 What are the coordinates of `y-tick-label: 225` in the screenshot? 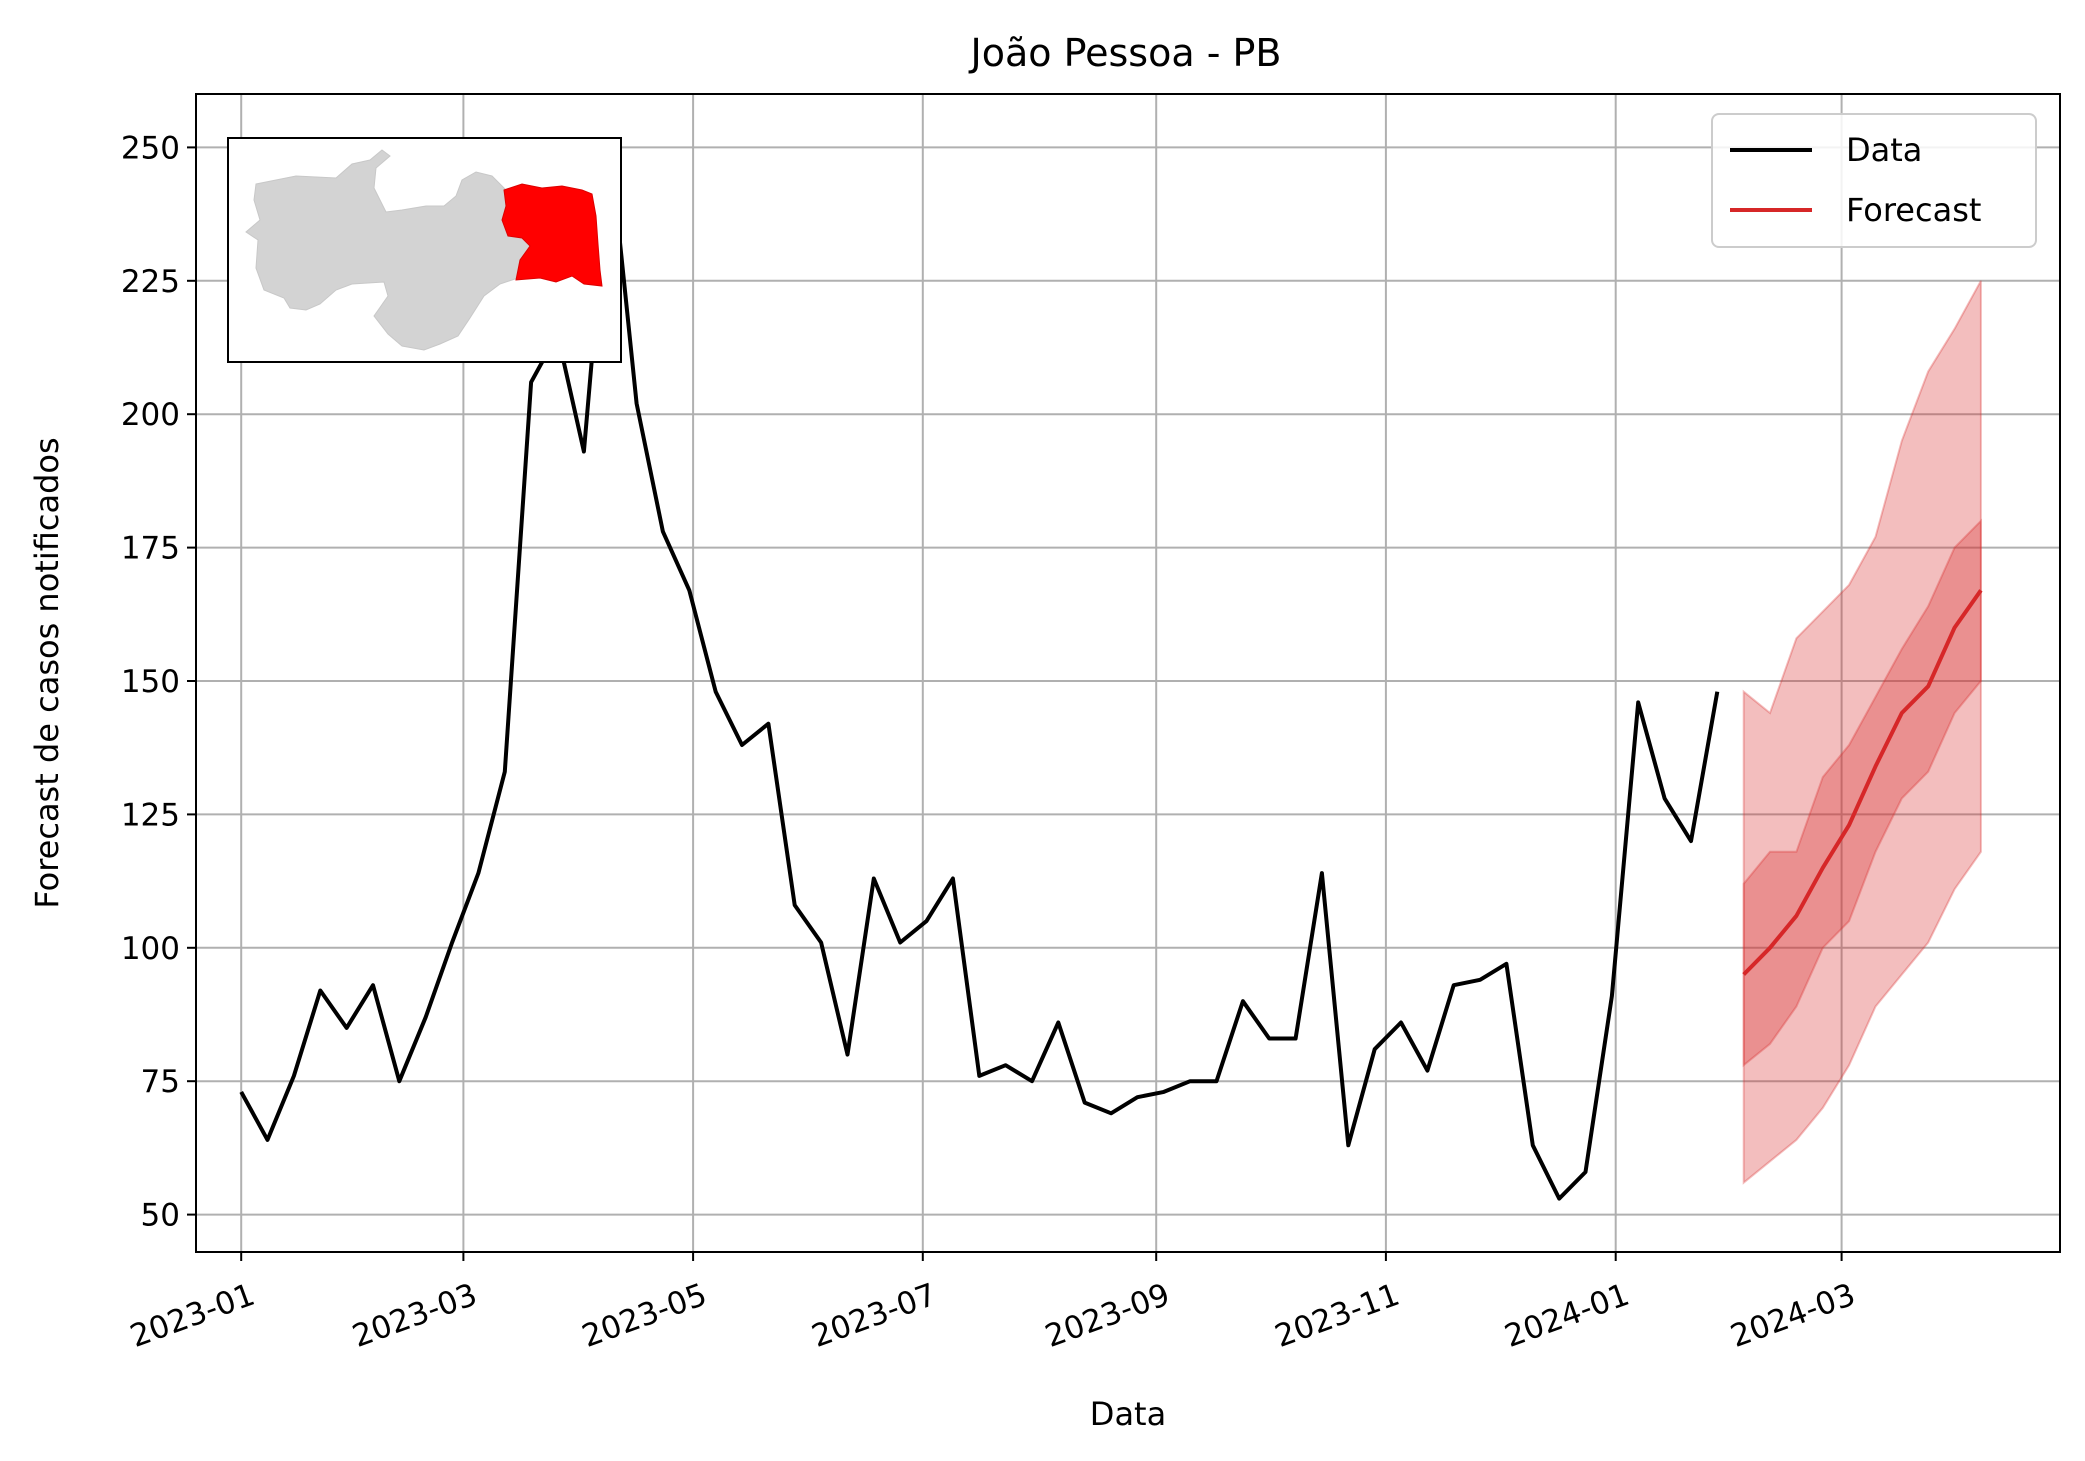 It's located at (150, 282).